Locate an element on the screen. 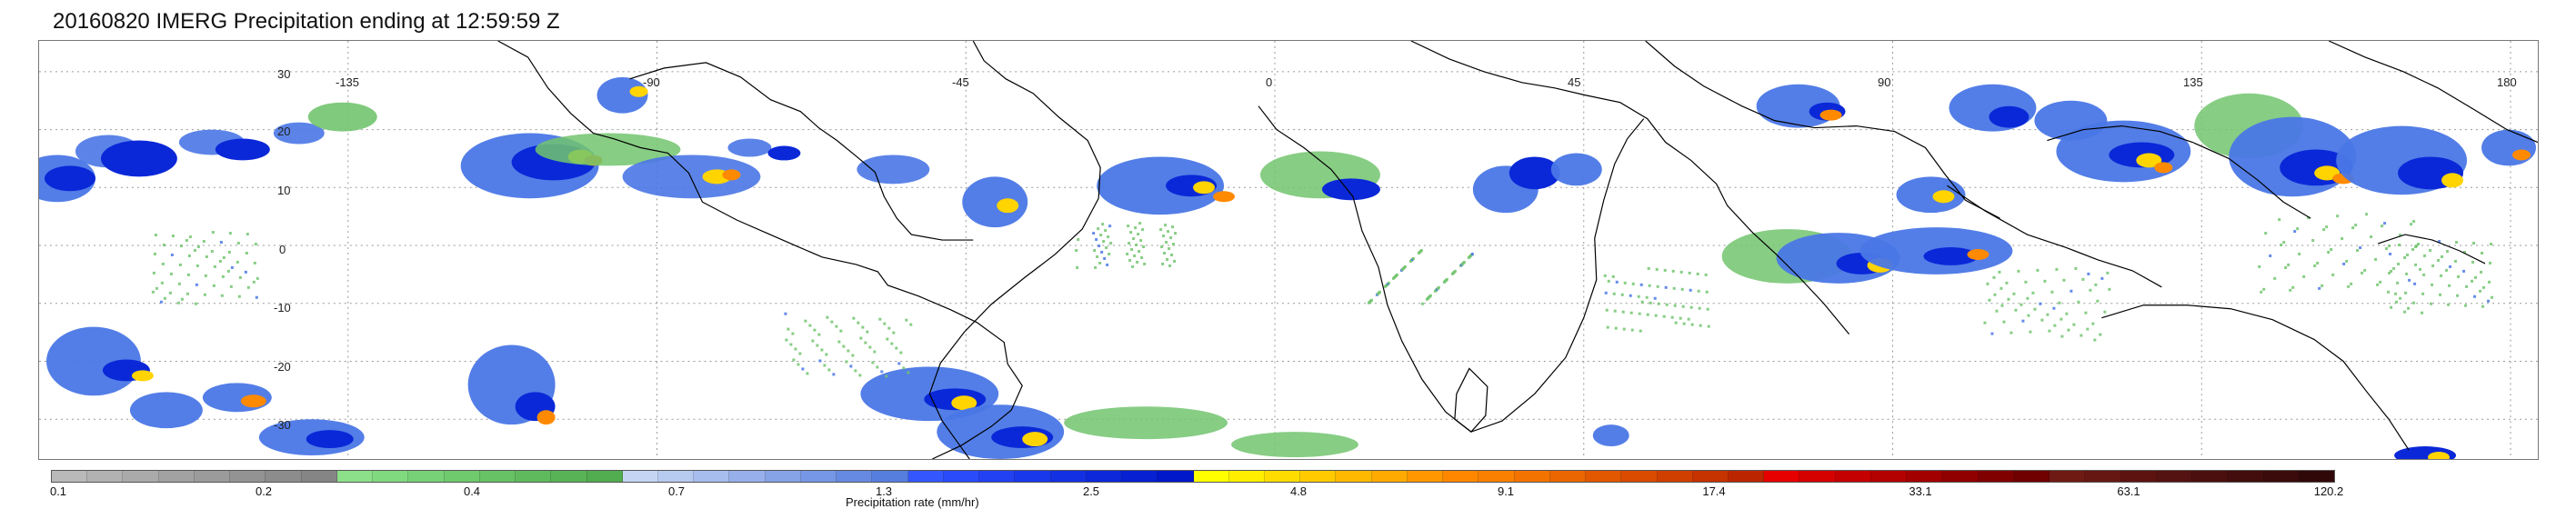  colorbar-tick-63-1: 63.1 is located at coordinates (2128, 491).